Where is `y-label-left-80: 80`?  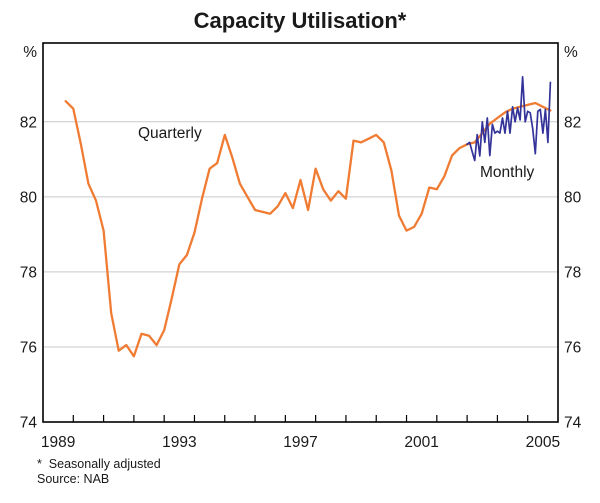
y-label-left-80: 80 is located at coordinates (29, 197).